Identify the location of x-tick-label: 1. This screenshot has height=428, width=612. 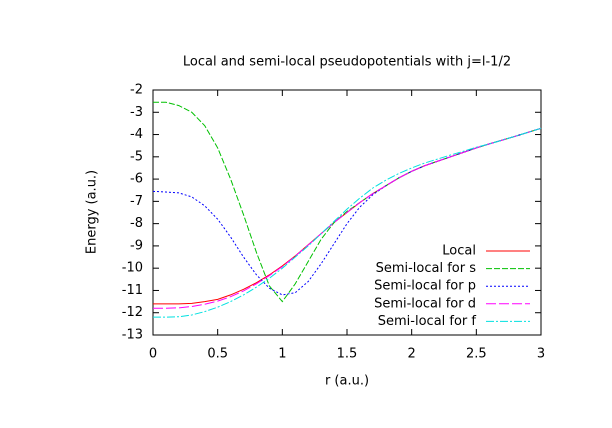
(282, 354).